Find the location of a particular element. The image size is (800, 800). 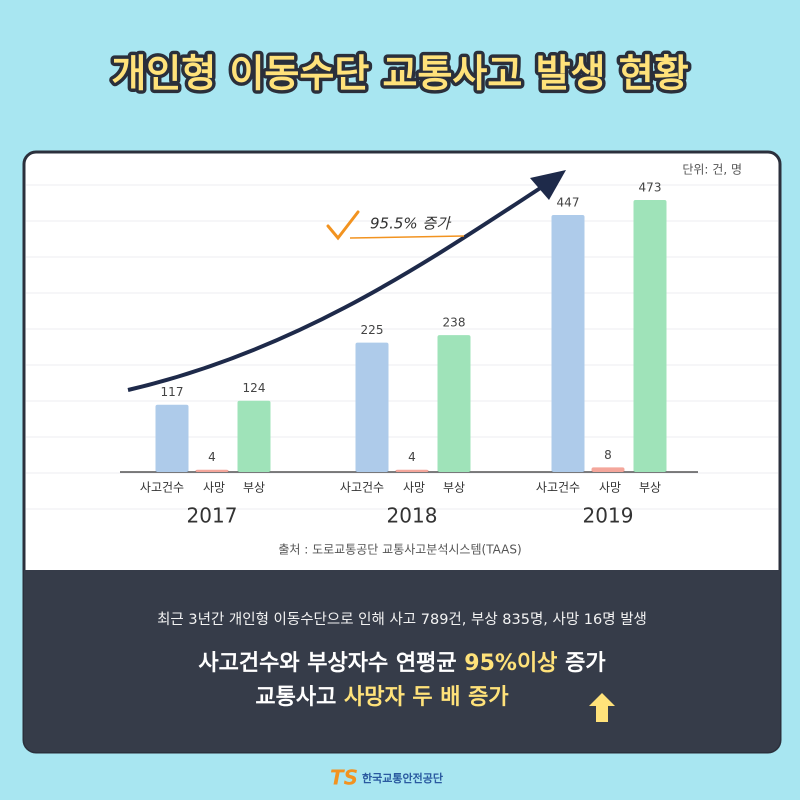

headline-text: 증가 is located at coordinates (585, 663).